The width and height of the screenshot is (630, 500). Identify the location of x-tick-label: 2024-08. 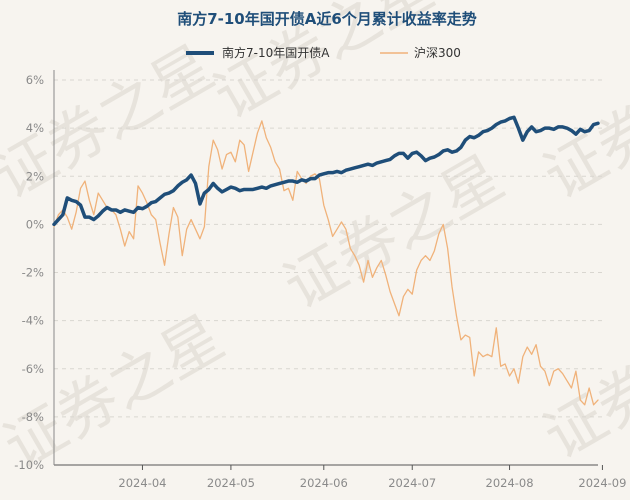
(510, 483).